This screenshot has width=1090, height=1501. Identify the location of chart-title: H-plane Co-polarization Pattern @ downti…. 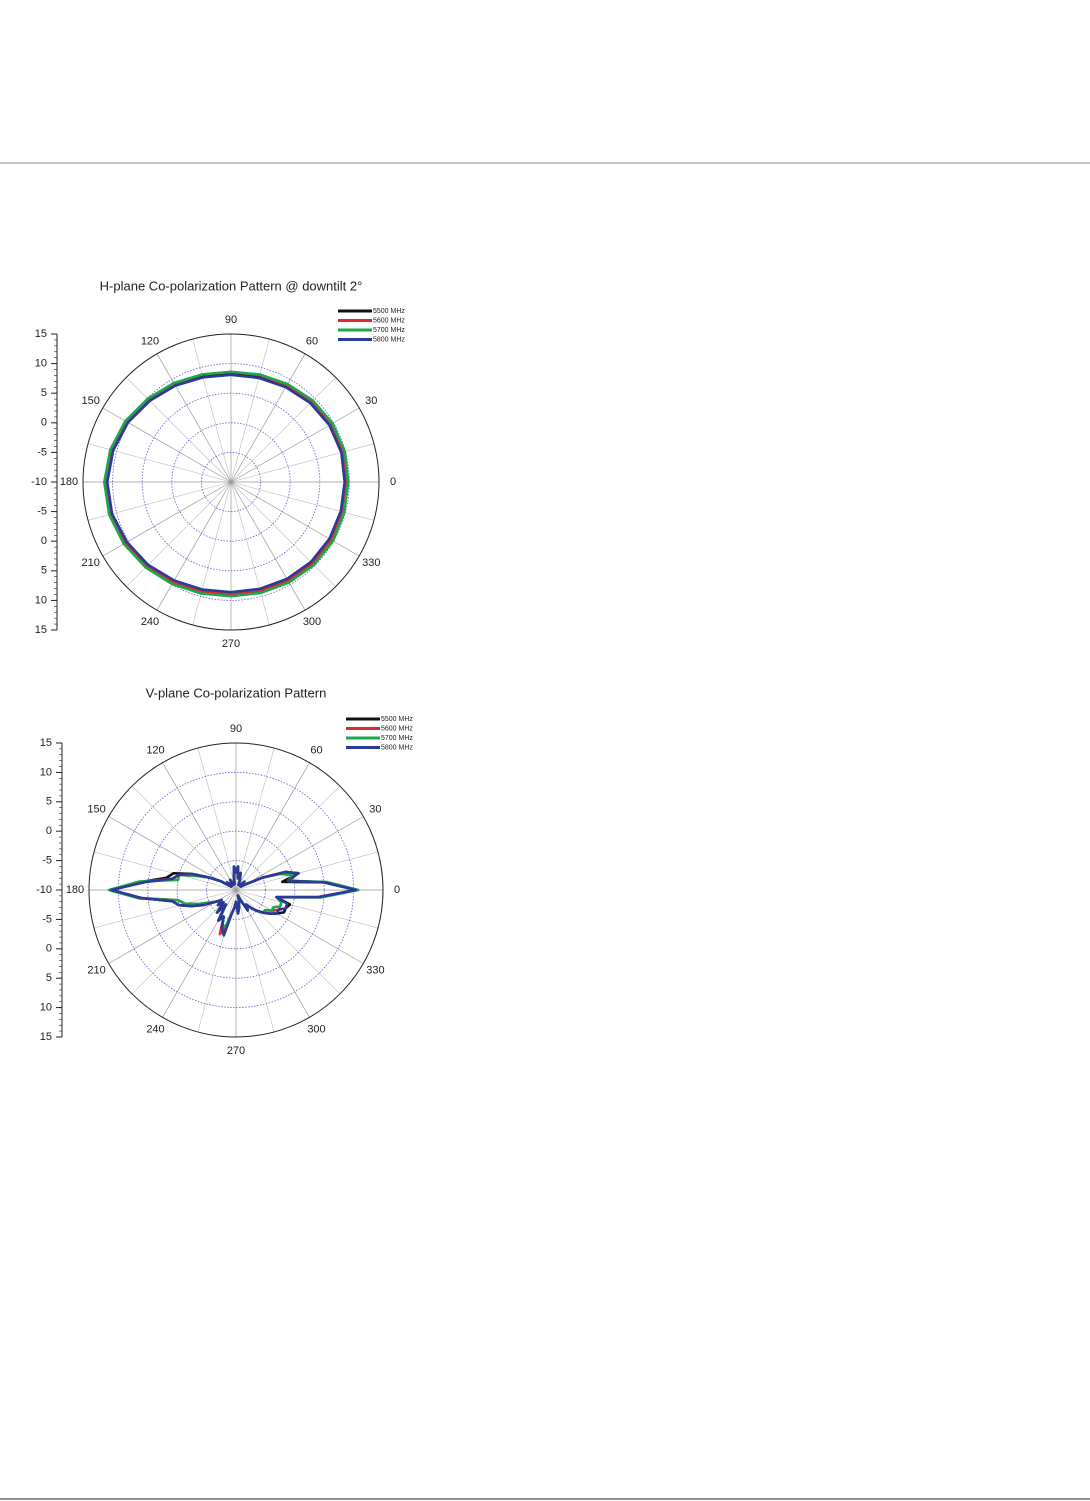
(231, 285).